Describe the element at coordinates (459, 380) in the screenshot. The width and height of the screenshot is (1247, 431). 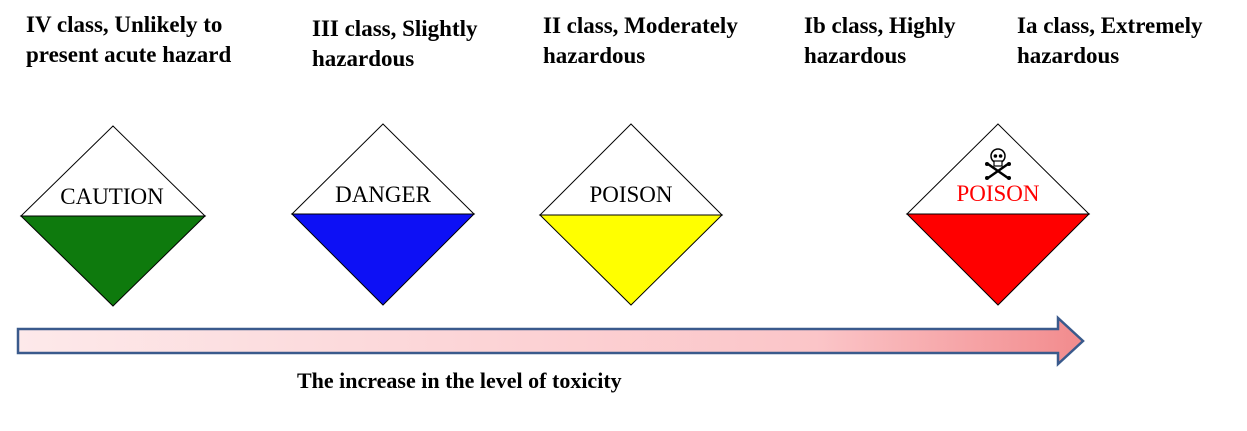
I see `toxicity-caption: The increase in the level of toxicity` at that location.